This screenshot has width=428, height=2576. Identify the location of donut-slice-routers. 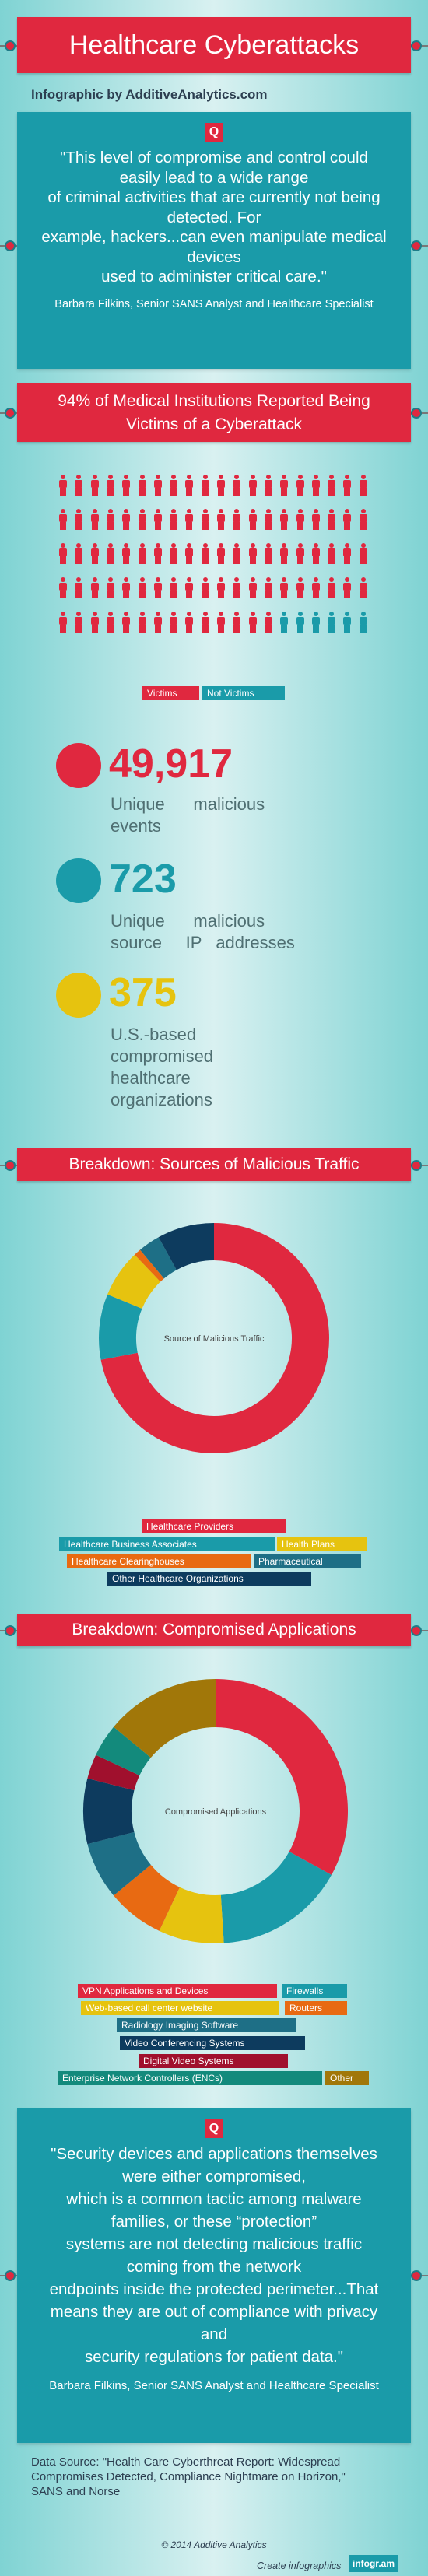
(148, 1897).